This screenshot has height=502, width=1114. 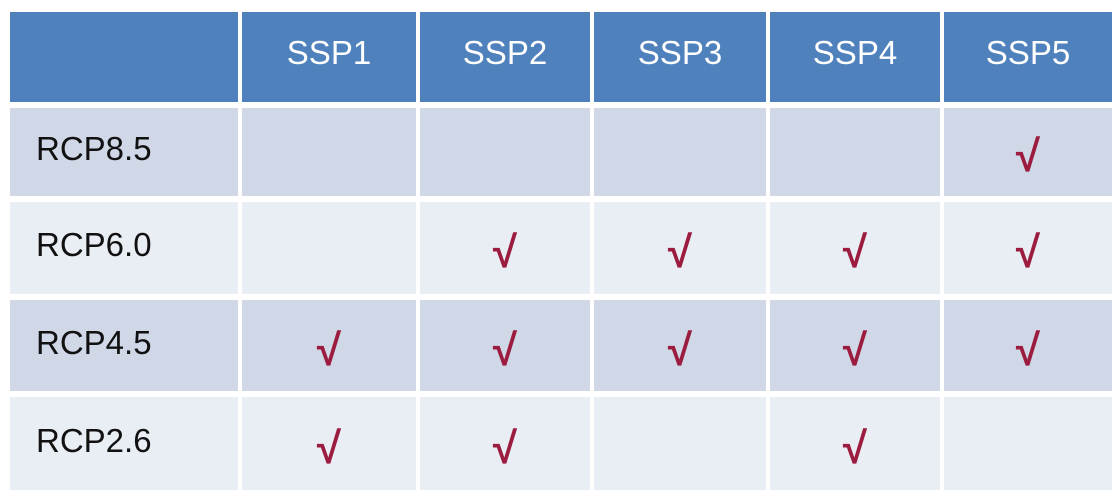 What do you see at coordinates (124, 443) in the screenshot?
I see `row-label-rcp2-6: RCP2.6` at bounding box center [124, 443].